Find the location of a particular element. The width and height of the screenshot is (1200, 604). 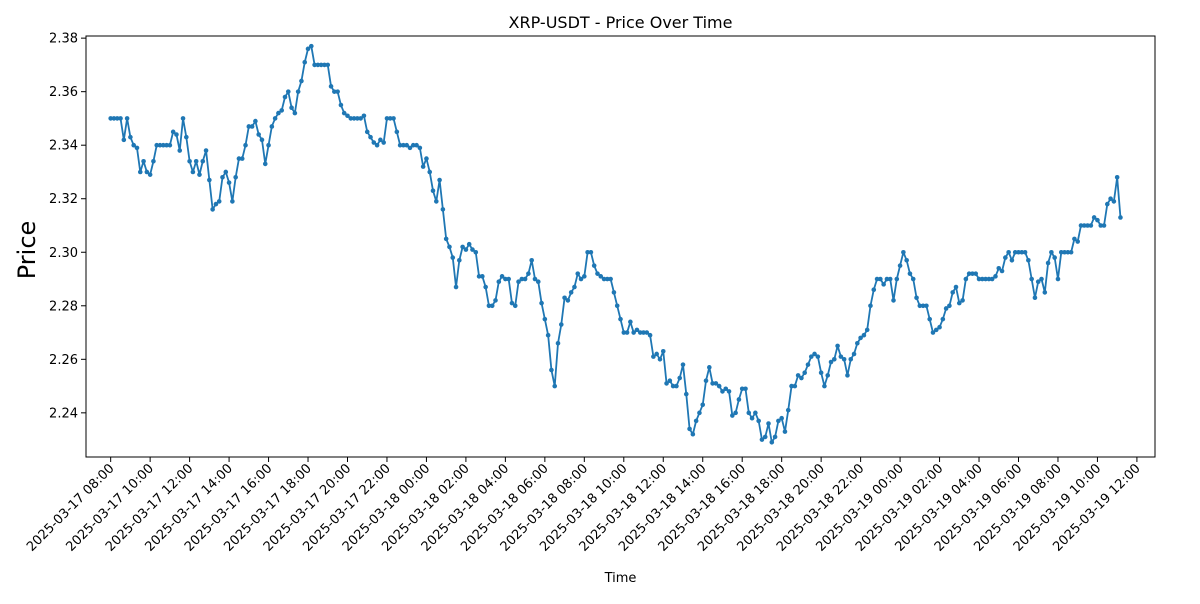

y-tick-label: 2.28 is located at coordinates (63, 306).